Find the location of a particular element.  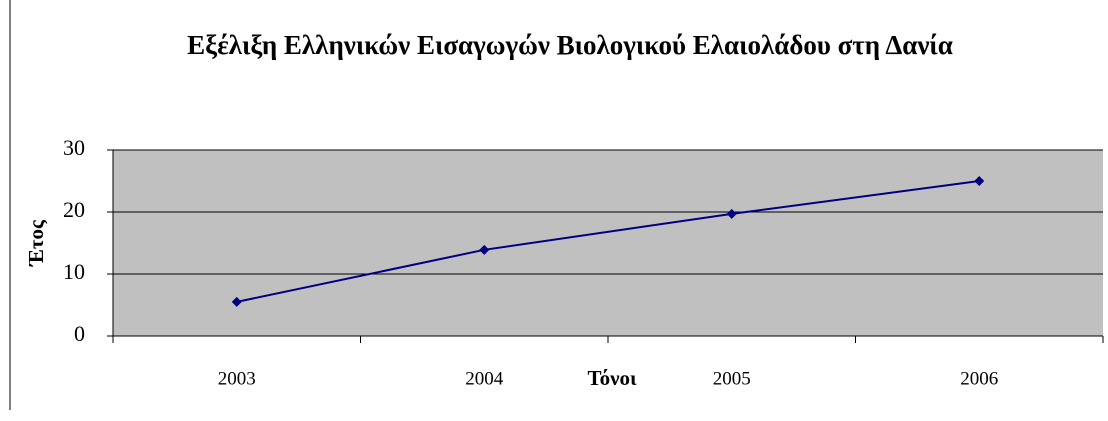

y-axis-label: Έτος is located at coordinates (36, 243).